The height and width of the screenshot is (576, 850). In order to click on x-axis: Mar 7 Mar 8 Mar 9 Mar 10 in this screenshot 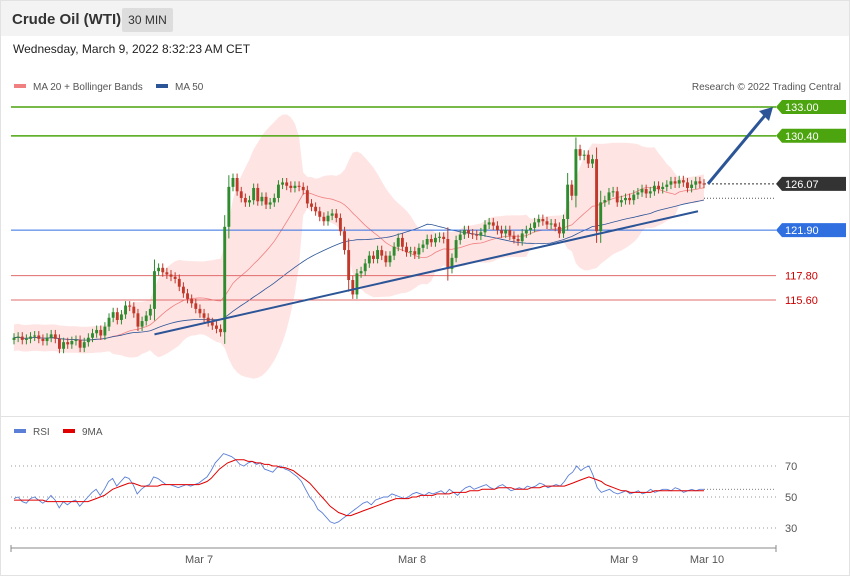, I will do `click(393, 555)`.